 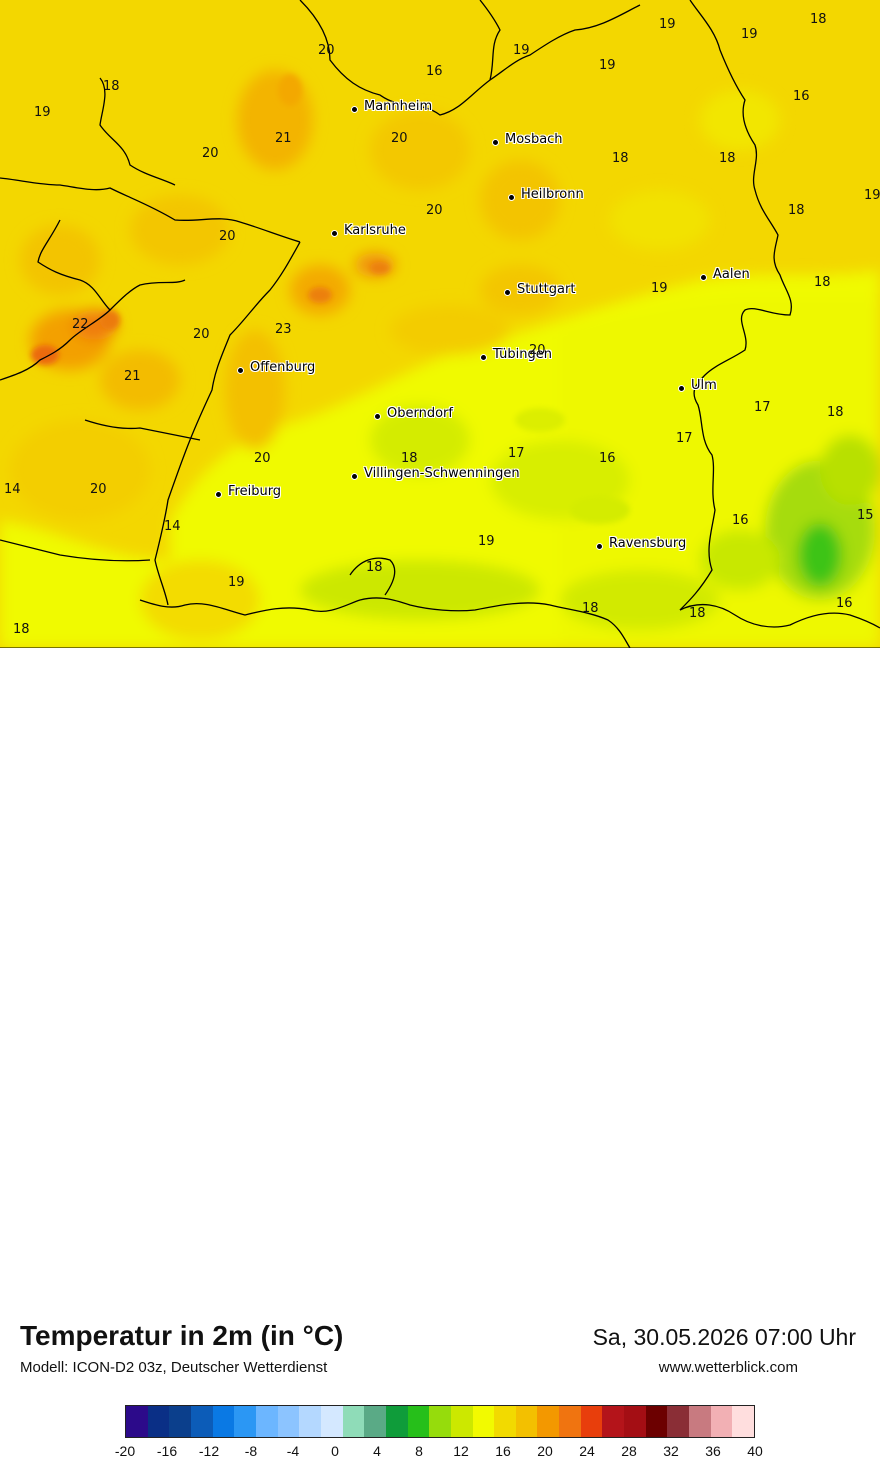 What do you see at coordinates (335, 1451) in the screenshot?
I see `legend-tick-label: 0` at bounding box center [335, 1451].